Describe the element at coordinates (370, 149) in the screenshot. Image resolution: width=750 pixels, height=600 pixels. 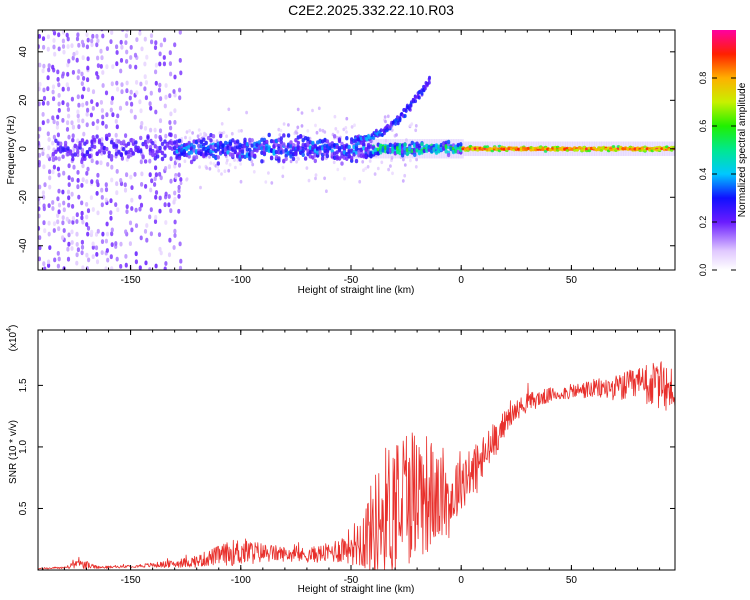
I see `spectrogram-halo` at that location.